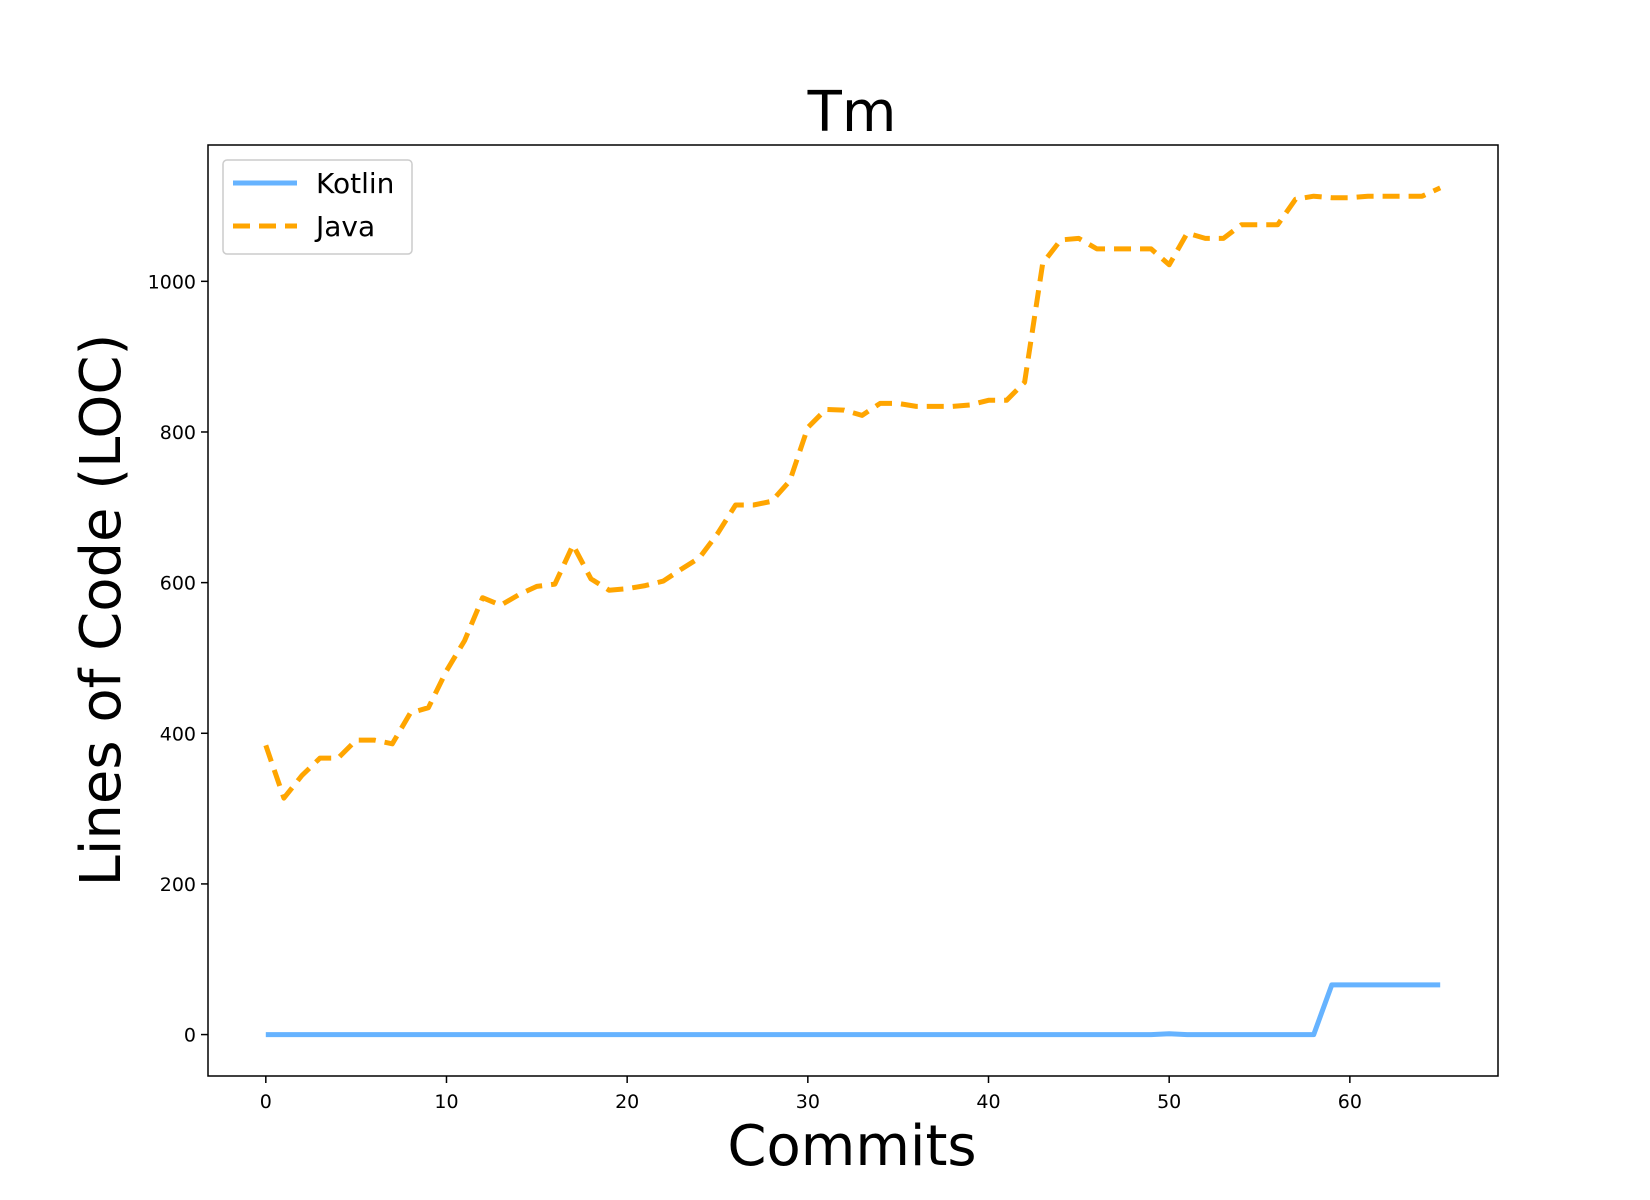 Image resolution: width=1650 pixels, height=1200 pixels. Describe the element at coordinates (446, 1102) in the screenshot. I see `x-tick-label: 10` at that location.